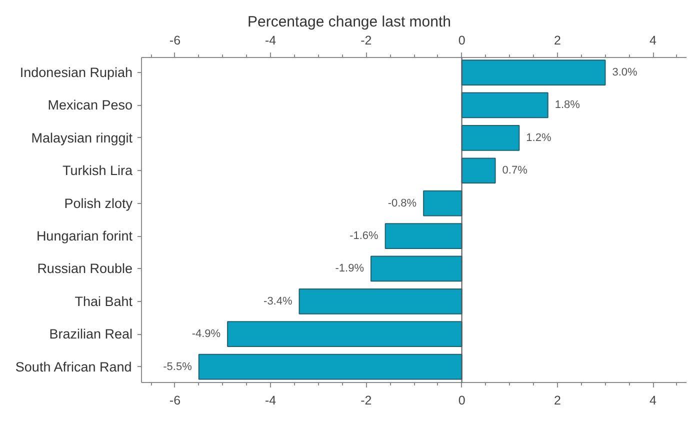 The height and width of the screenshot is (432, 689). What do you see at coordinates (177, 366) in the screenshot?
I see `data-label: -5.5%` at bounding box center [177, 366].